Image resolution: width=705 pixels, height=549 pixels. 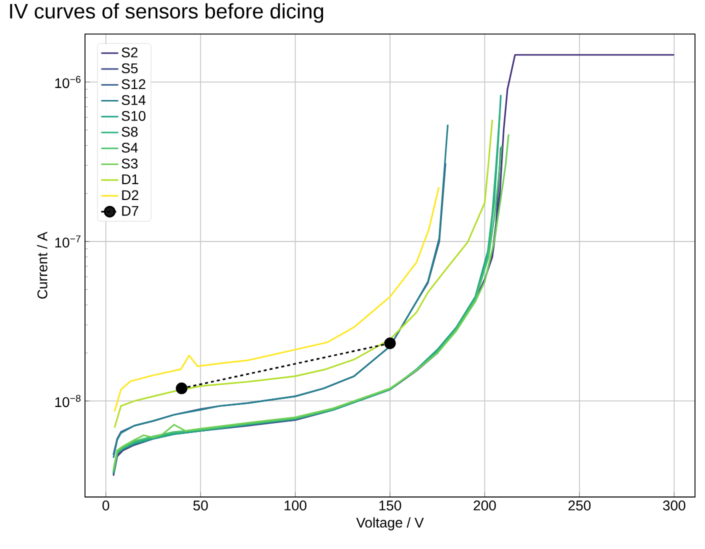 I want to click on x-tick-label: 100, so click(x=295, y=505).